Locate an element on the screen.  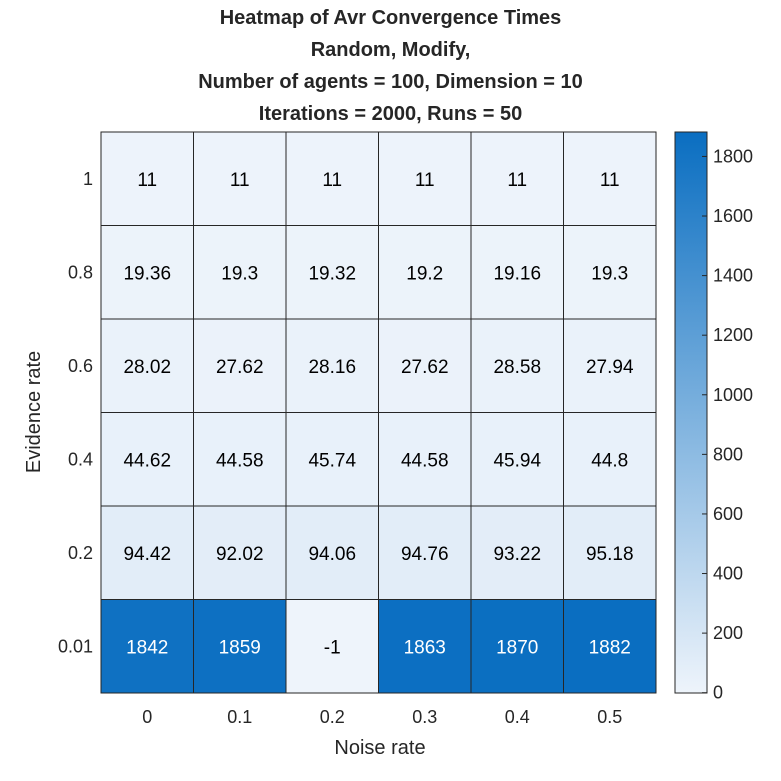
y-axis-label: Evidence rate is located at coordinates (34, 412).